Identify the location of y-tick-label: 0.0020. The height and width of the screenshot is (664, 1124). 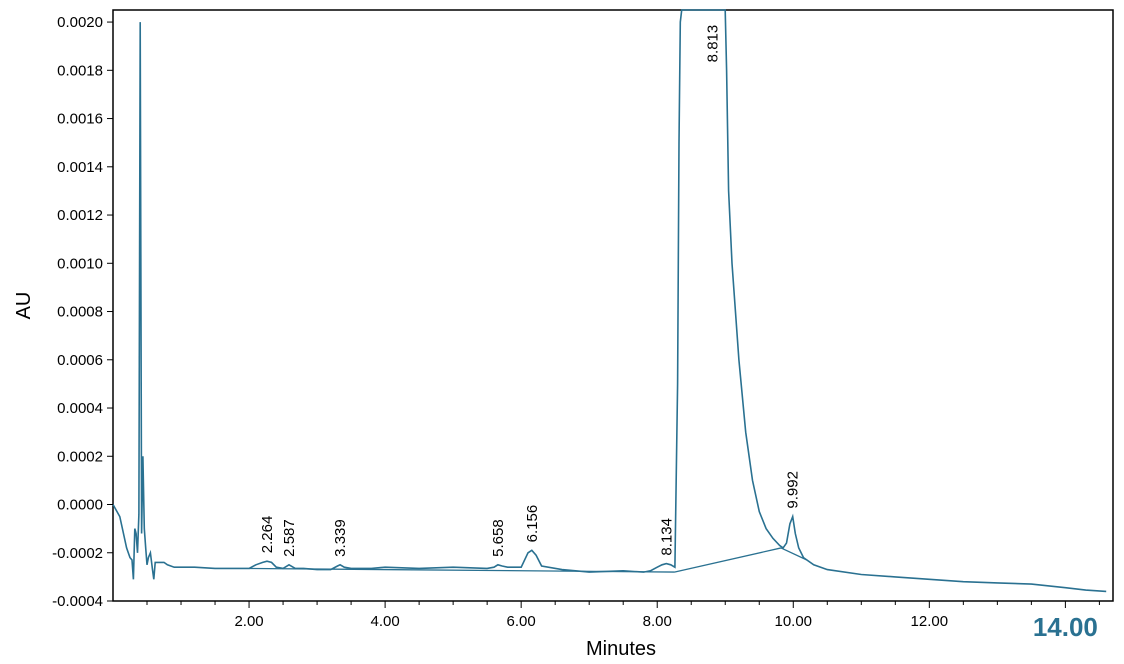
(80, 22).